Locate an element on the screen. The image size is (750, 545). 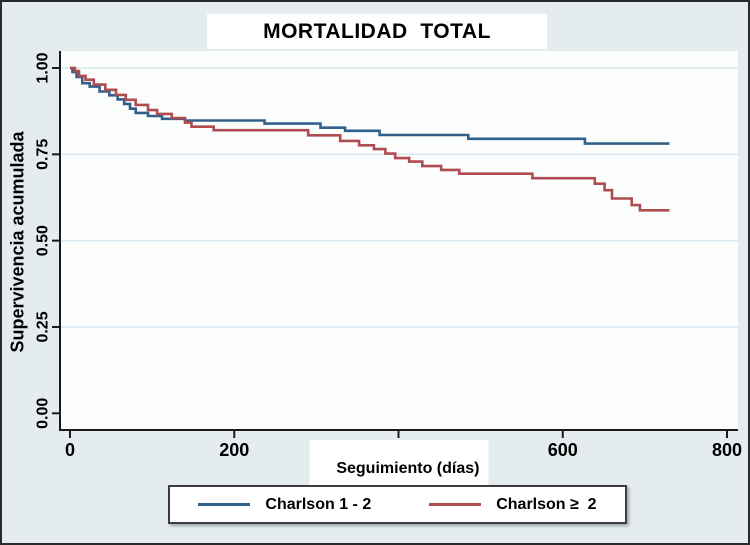
legend-label: Charlson 1 - 2 is located at coordinates (318, 504).